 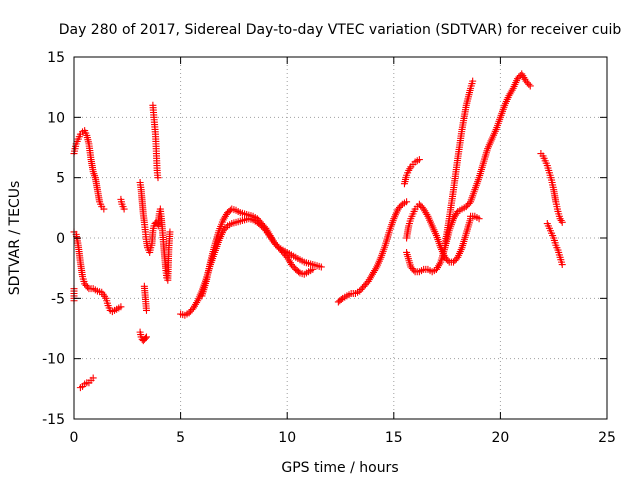 I want to click on y-tick-label: 15, so click(x=56, y=58).